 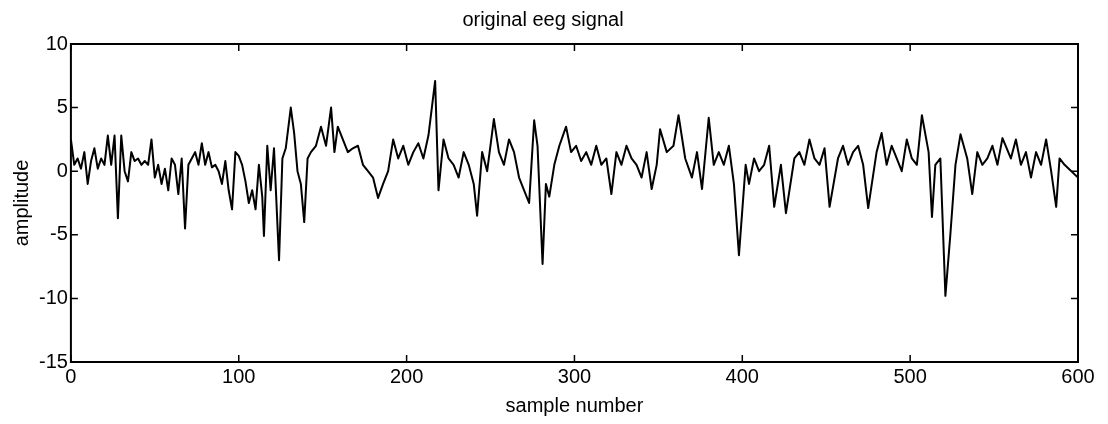 What do you see at coordinates (56, 42) in the screenshot?
I see `y-tick-label: 10` at bounding box center [56, 42].